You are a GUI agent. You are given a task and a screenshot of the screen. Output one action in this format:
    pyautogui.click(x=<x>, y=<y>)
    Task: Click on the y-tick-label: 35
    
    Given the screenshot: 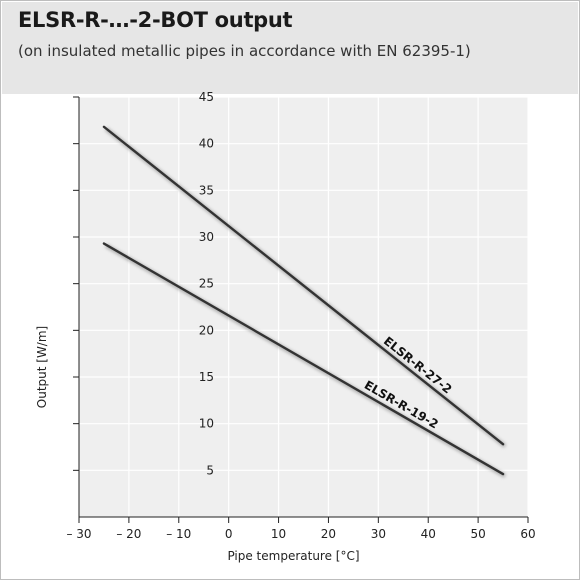 What is the action you would take?
    pyautogui.click(x=206, y=190)
    